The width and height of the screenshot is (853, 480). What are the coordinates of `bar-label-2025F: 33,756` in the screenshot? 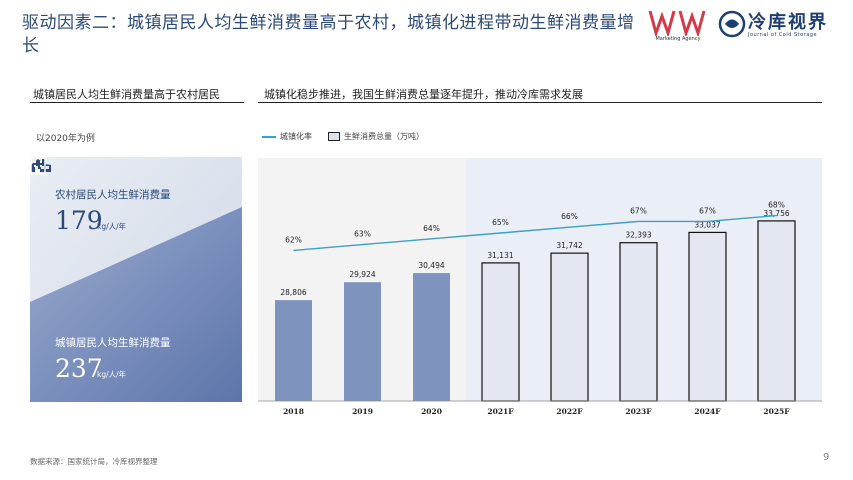 It's located at (776, 213).